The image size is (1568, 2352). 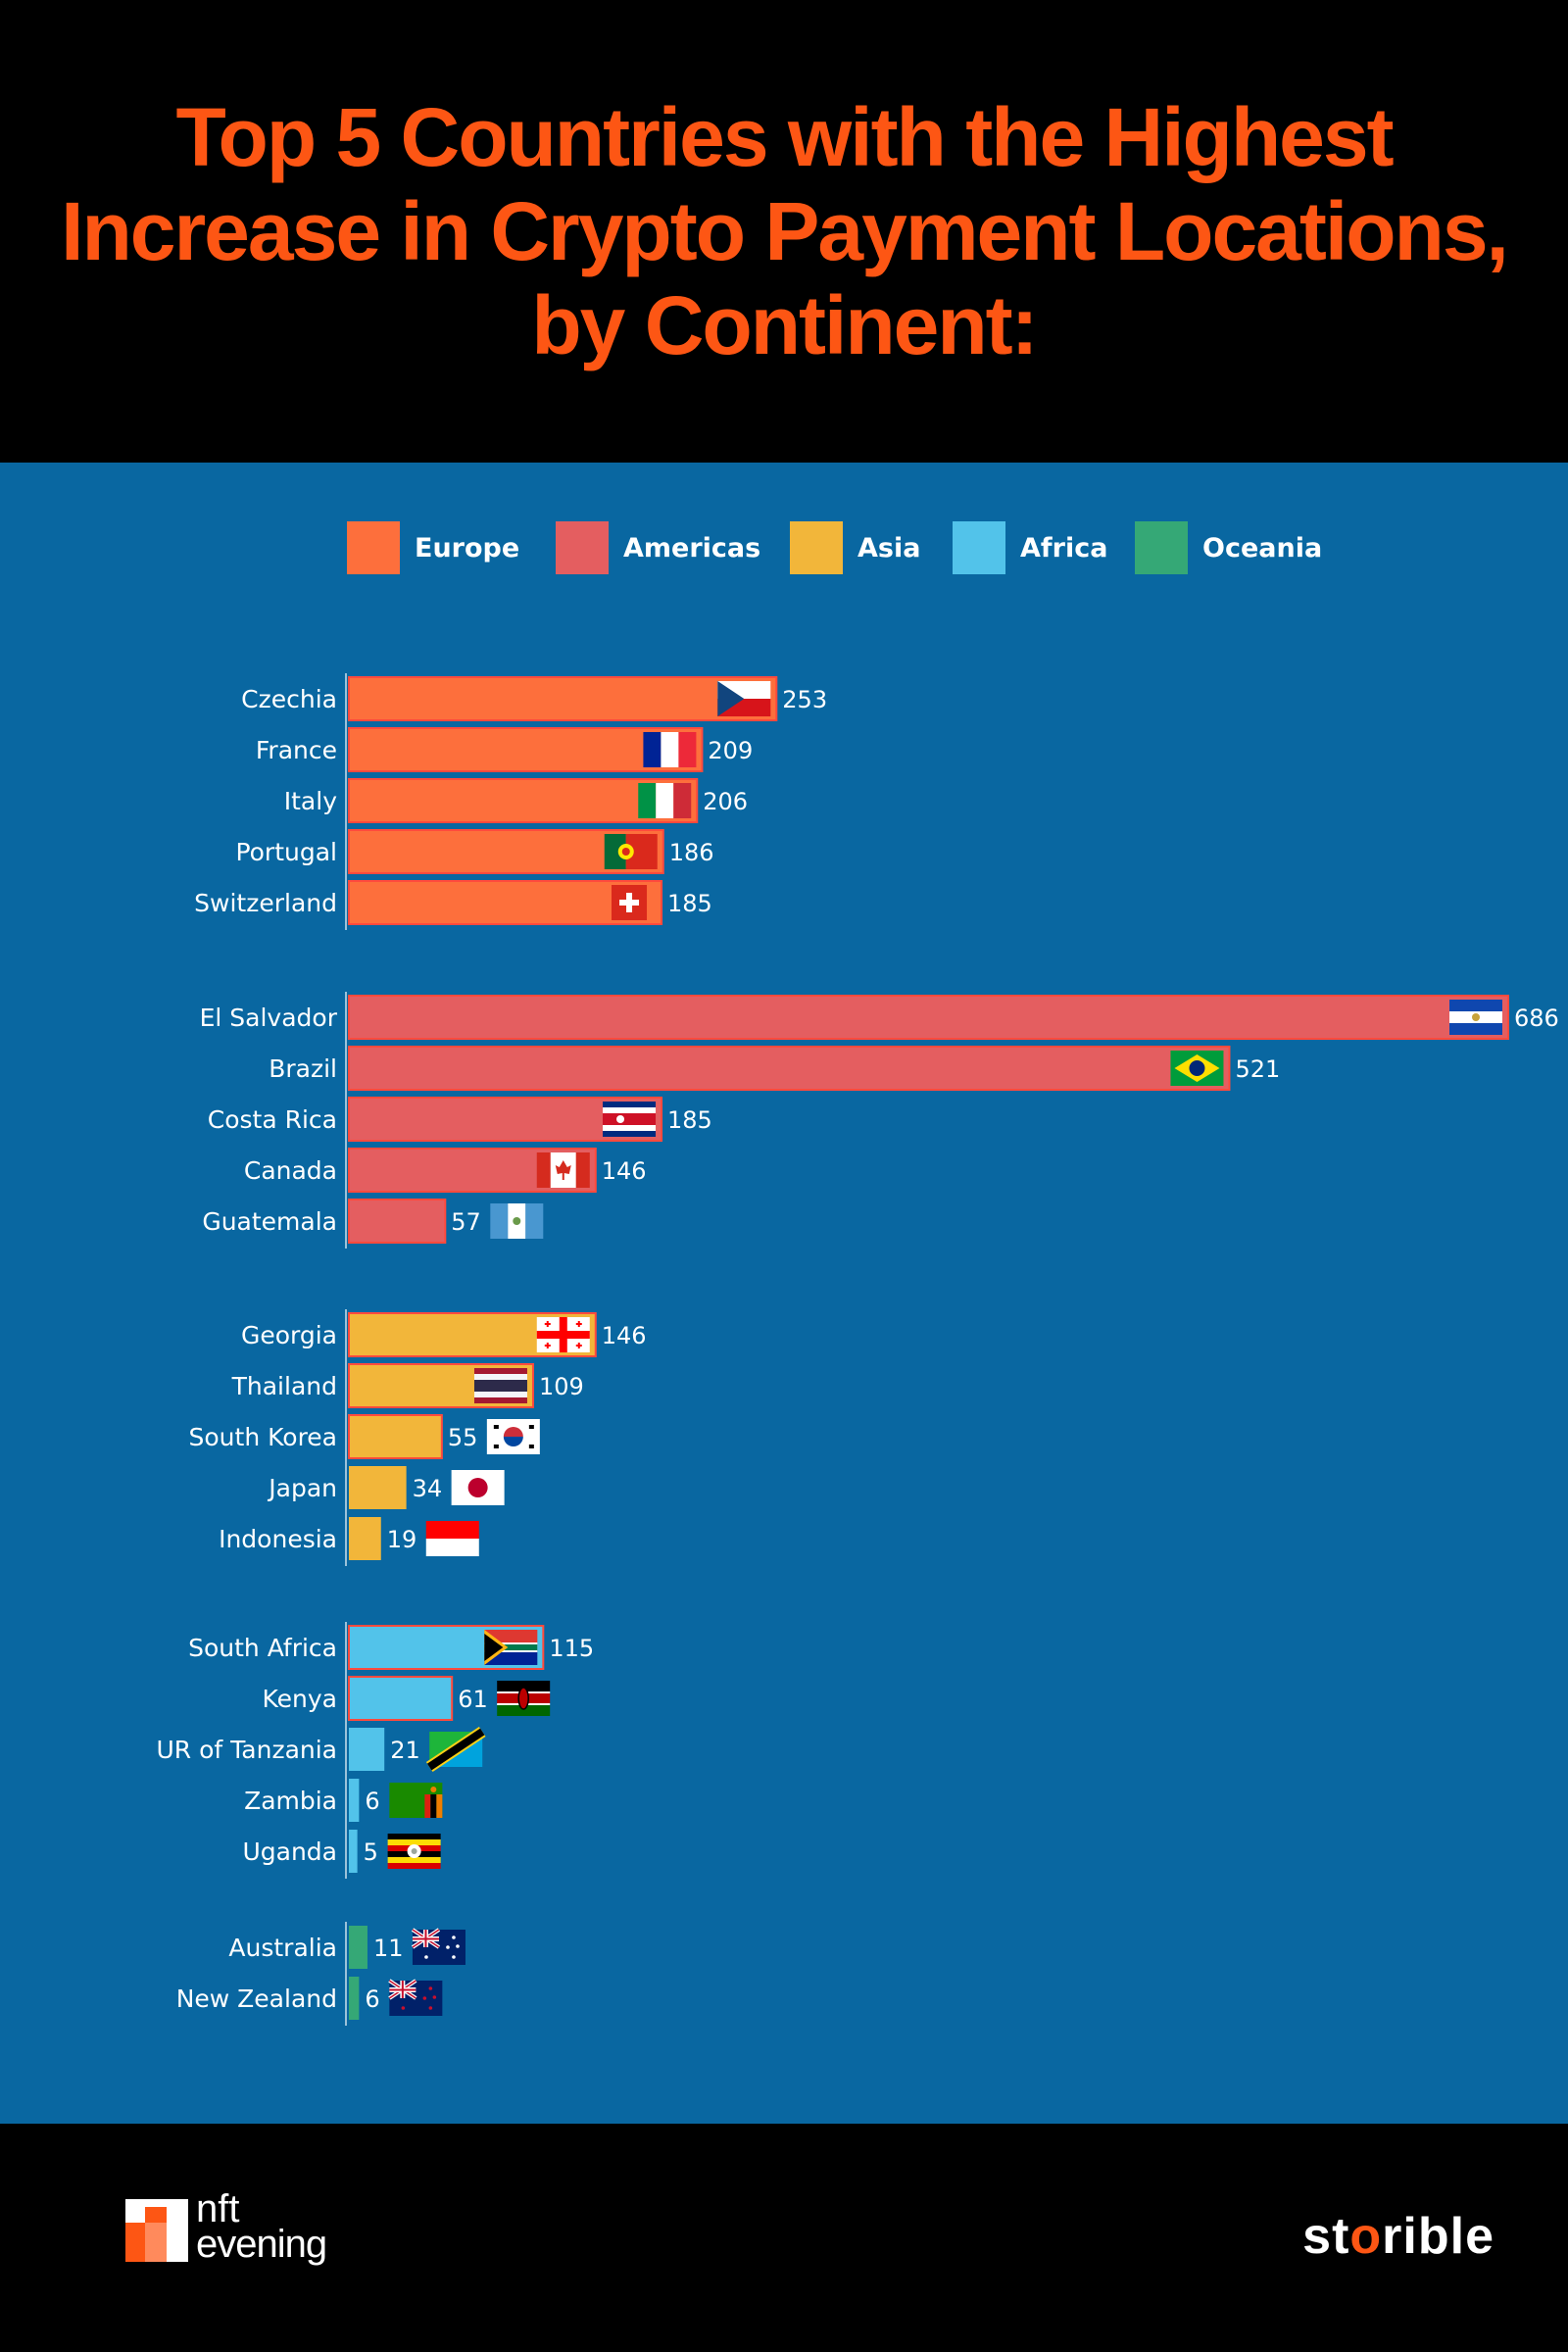 What do you see at coordinates (303, 1068) in the screenshot?
I see `category-label-brazil: Brazil` at bounding box center [303, 1068].